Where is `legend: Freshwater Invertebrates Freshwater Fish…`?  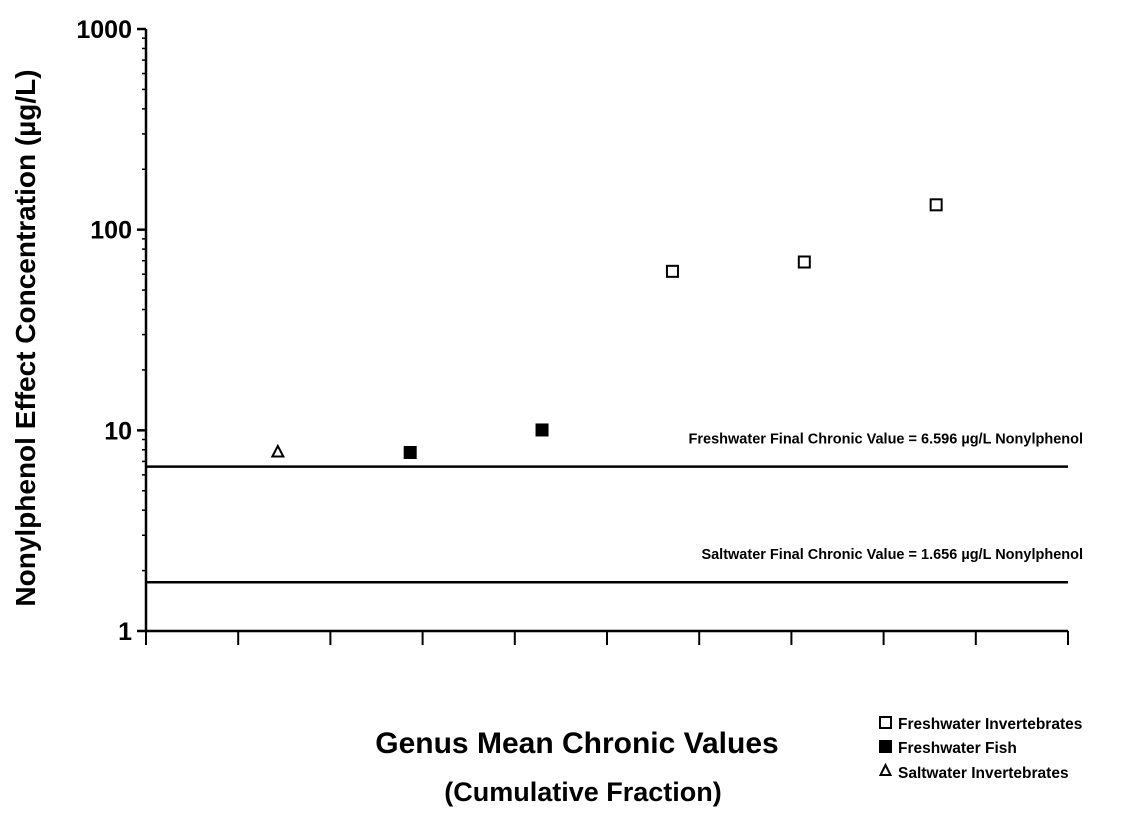 legend: Freshwater Invertebrates Freshwater Fish… is located at coordinates (980, 749).